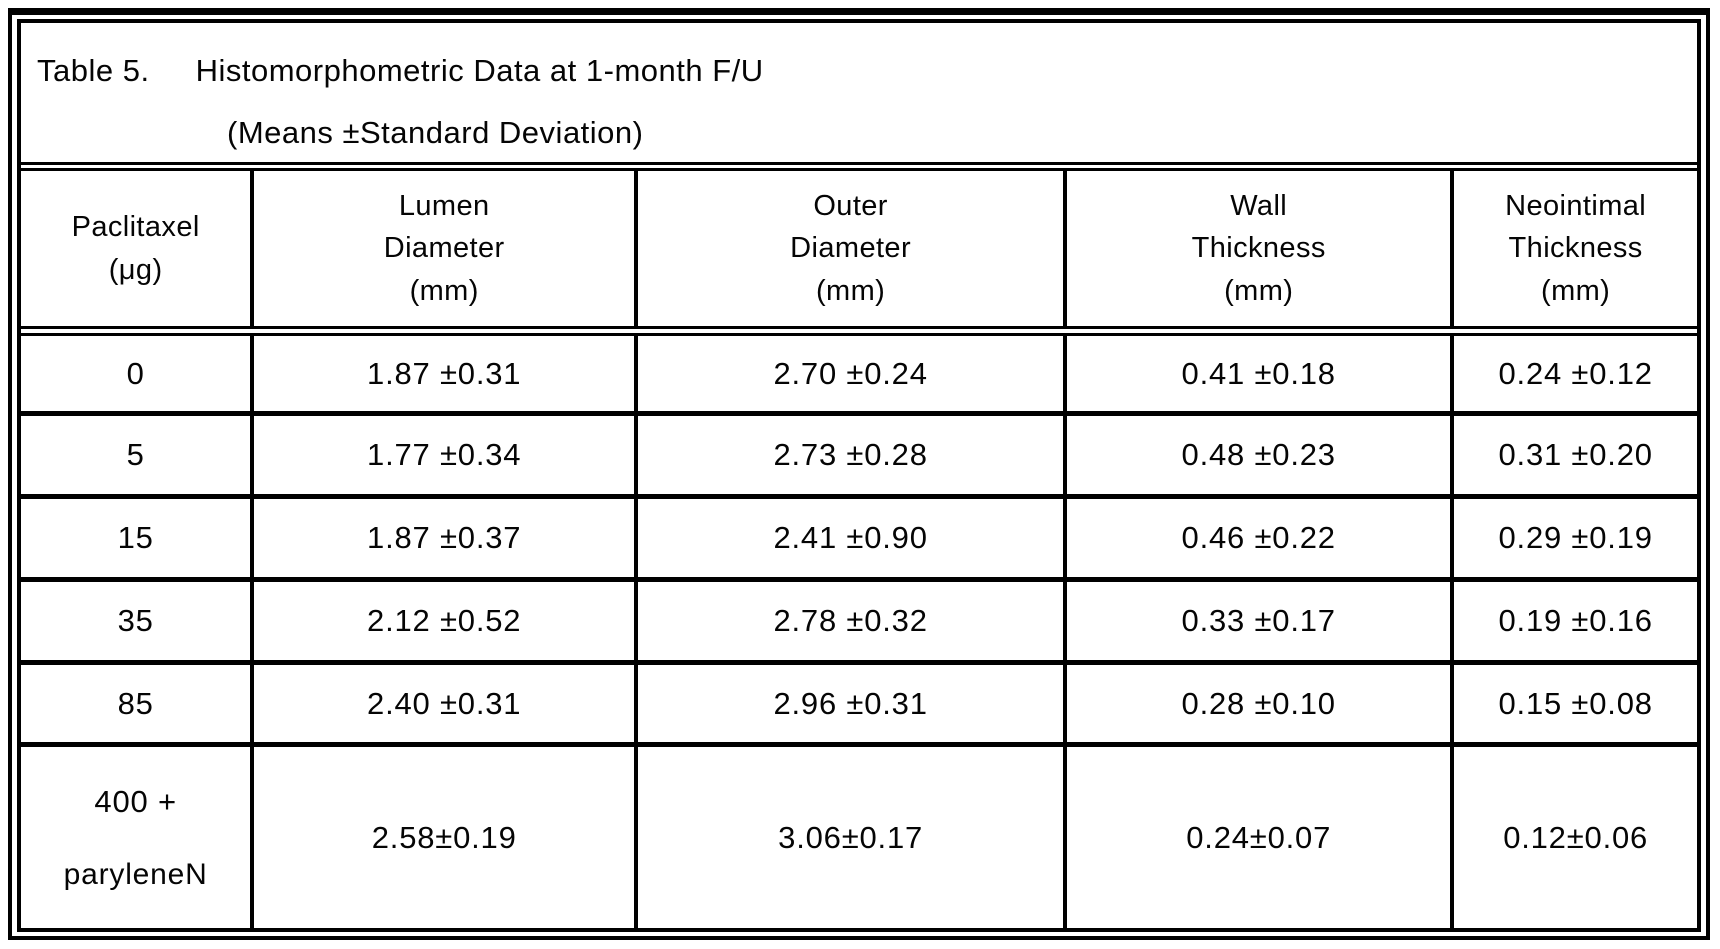 The image size is (1720, 949). I want to click on neointimal-thickness-cell: 0.19 ±0.16, so click(1573, 622).